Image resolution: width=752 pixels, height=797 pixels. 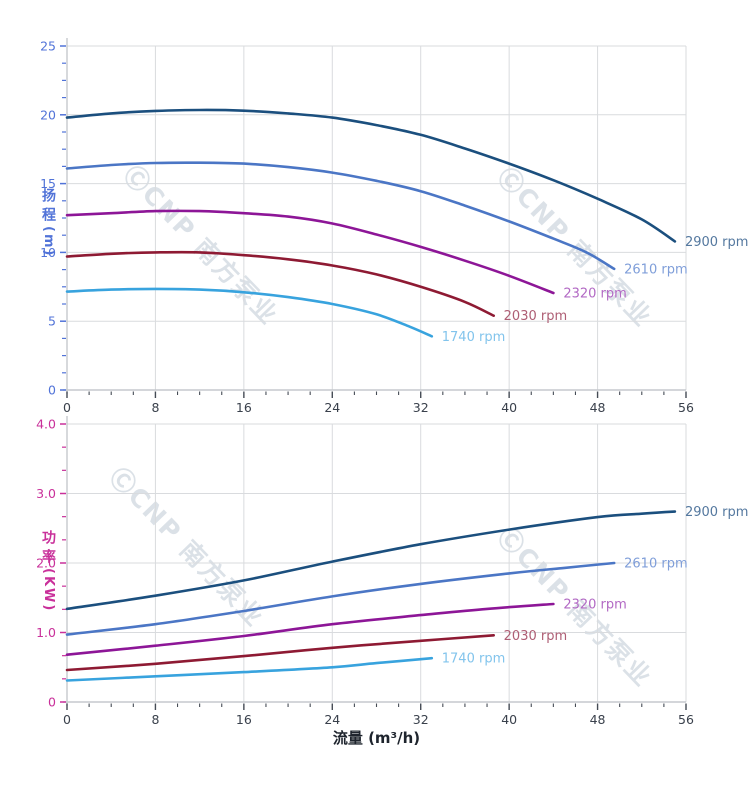 I want to click on power-curve-2030-rpm, so click(x=280, y=653).